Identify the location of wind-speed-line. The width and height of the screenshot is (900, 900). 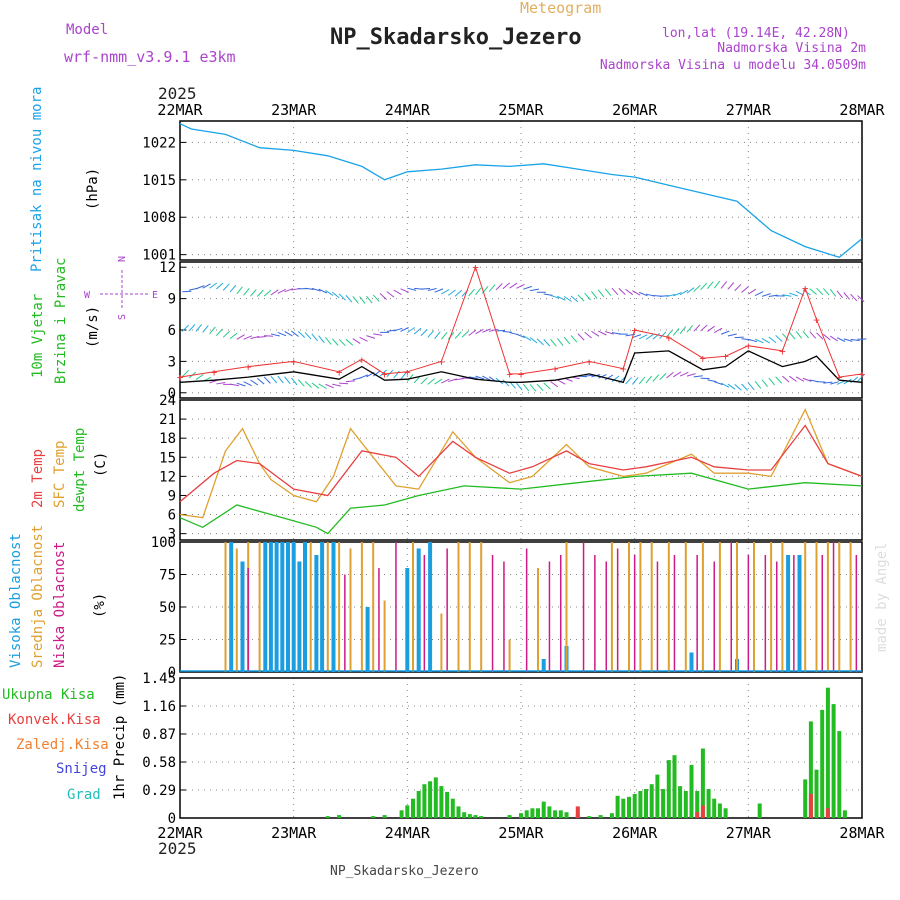
(521, 367).